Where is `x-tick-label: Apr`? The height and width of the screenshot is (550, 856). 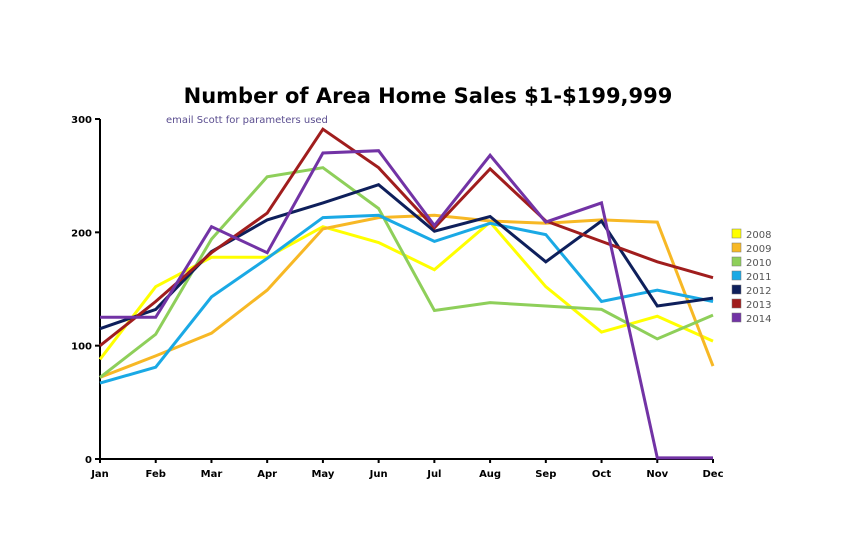 x-tick-label: Apr is located at coordinates (267, 474).